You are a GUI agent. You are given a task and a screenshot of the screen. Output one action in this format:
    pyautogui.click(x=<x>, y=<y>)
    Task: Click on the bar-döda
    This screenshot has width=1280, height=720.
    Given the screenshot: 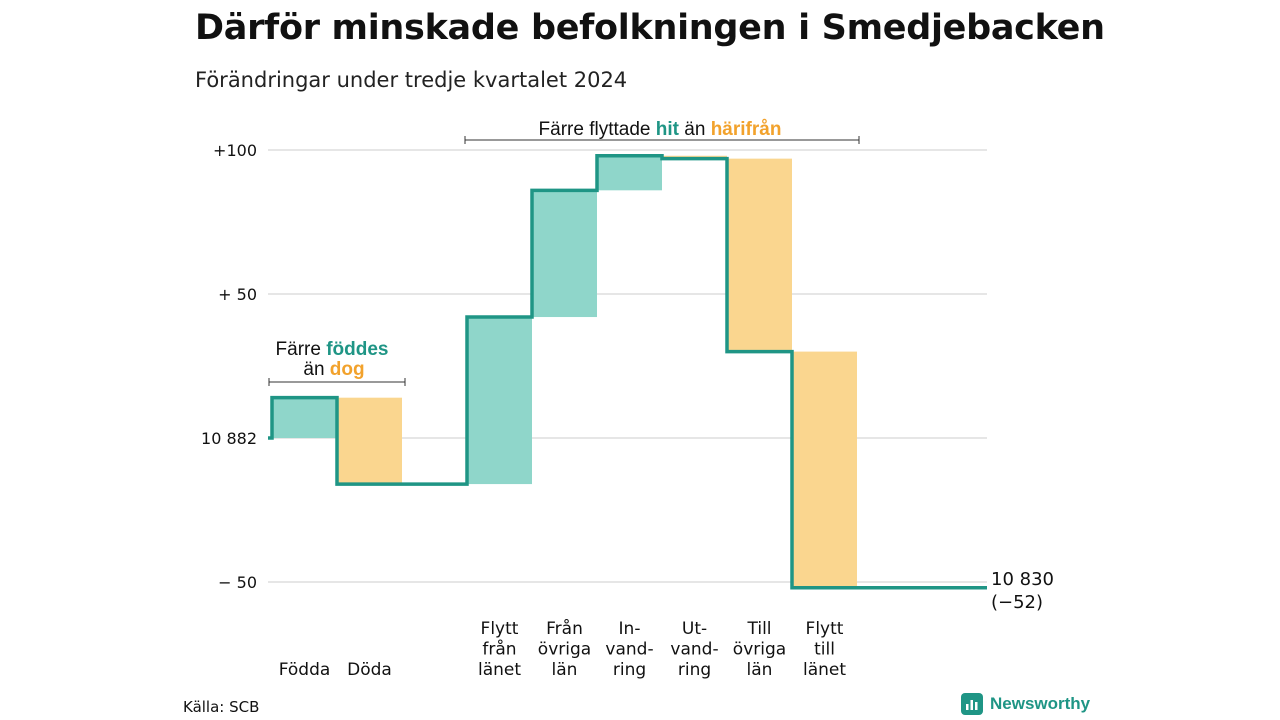 What is the action you would take?
    pyautogui.click(x=369, y=441)
    